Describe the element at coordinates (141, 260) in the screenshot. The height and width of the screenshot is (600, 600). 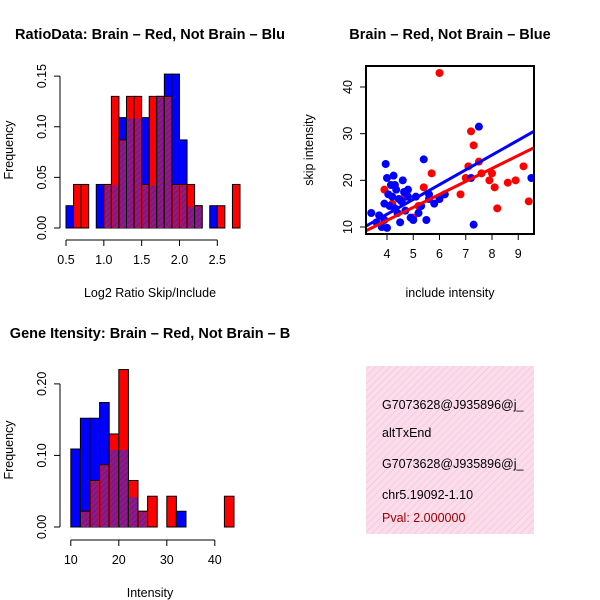
I see `x-tick-label: 1.5` at that location.